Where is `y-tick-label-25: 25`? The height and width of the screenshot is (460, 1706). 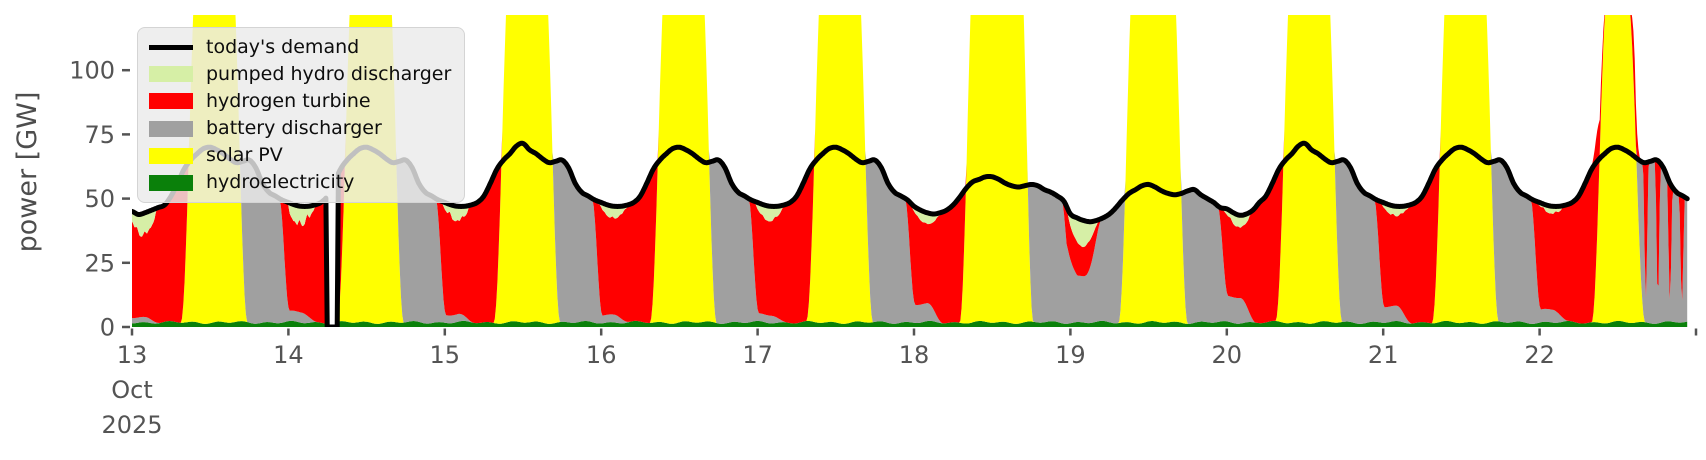 y-tick-label-25: 25 is located at coordinates (99, 263).